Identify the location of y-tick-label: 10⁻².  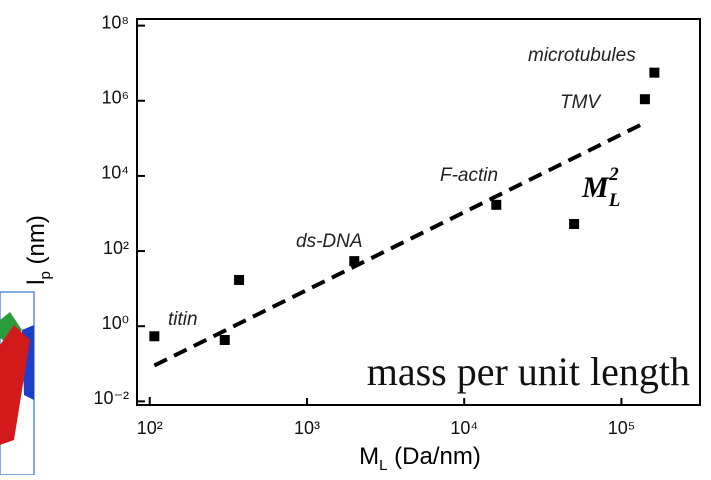
(111, 398).